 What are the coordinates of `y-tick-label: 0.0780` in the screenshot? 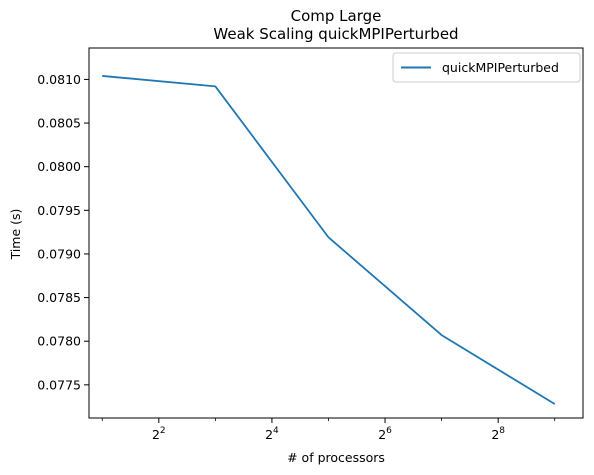 It's located at (59, 341).